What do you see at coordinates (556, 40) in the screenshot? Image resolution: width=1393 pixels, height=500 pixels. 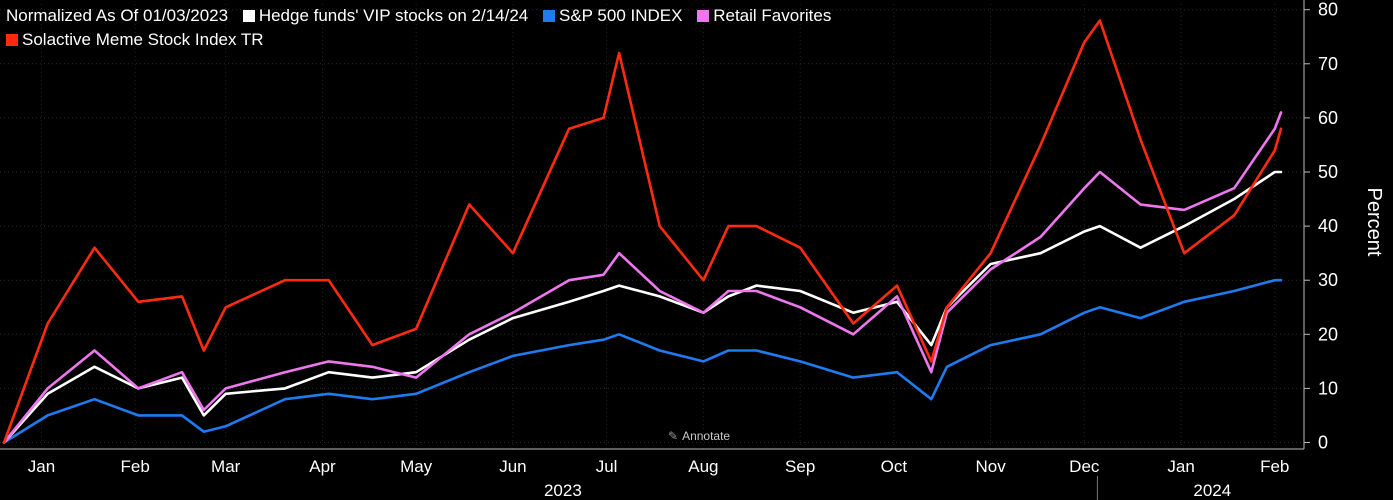 I see `legend-row-2: Solactive Meme Stock Index TR` at bounding box center [556, 40].